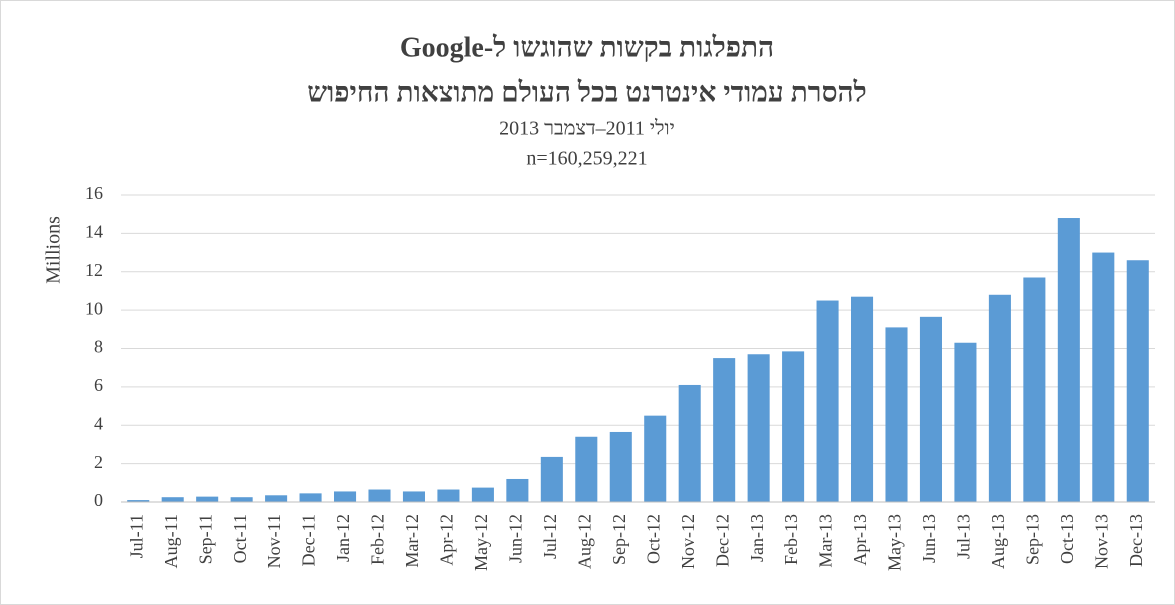  I want to click on x-tick-label: Feb-13, so click(791, 539).